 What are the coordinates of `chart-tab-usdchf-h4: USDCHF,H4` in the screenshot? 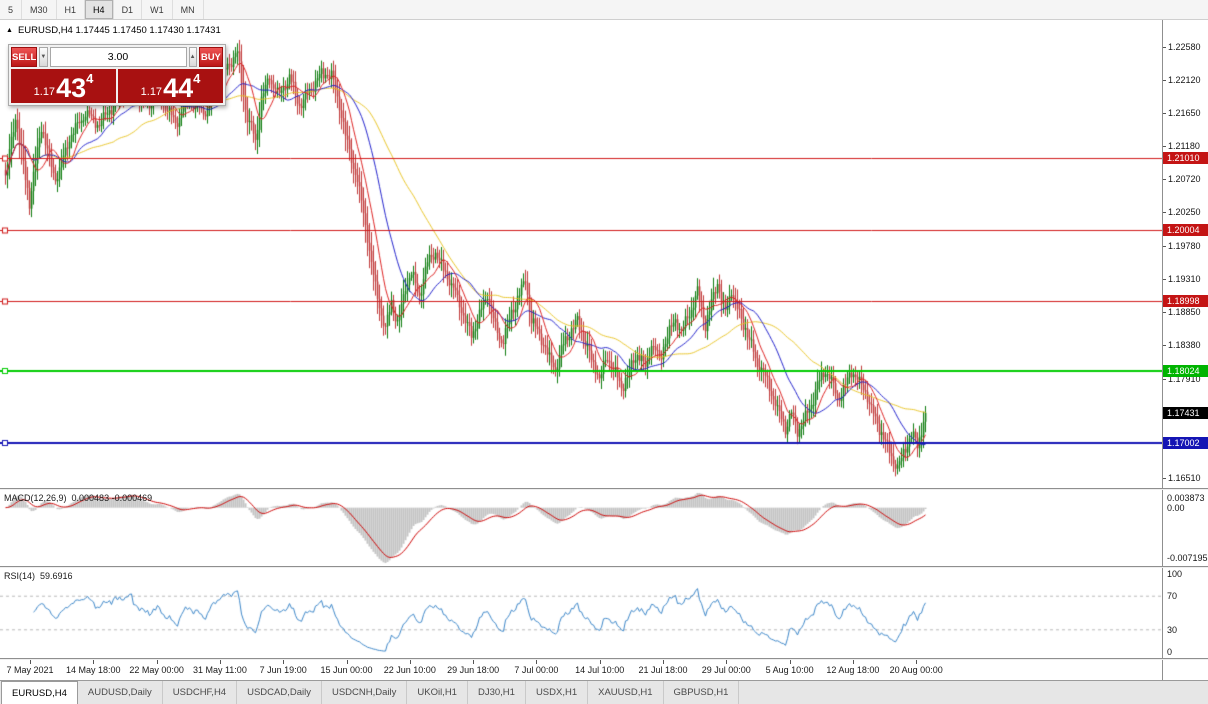 It's located at (200, 692).